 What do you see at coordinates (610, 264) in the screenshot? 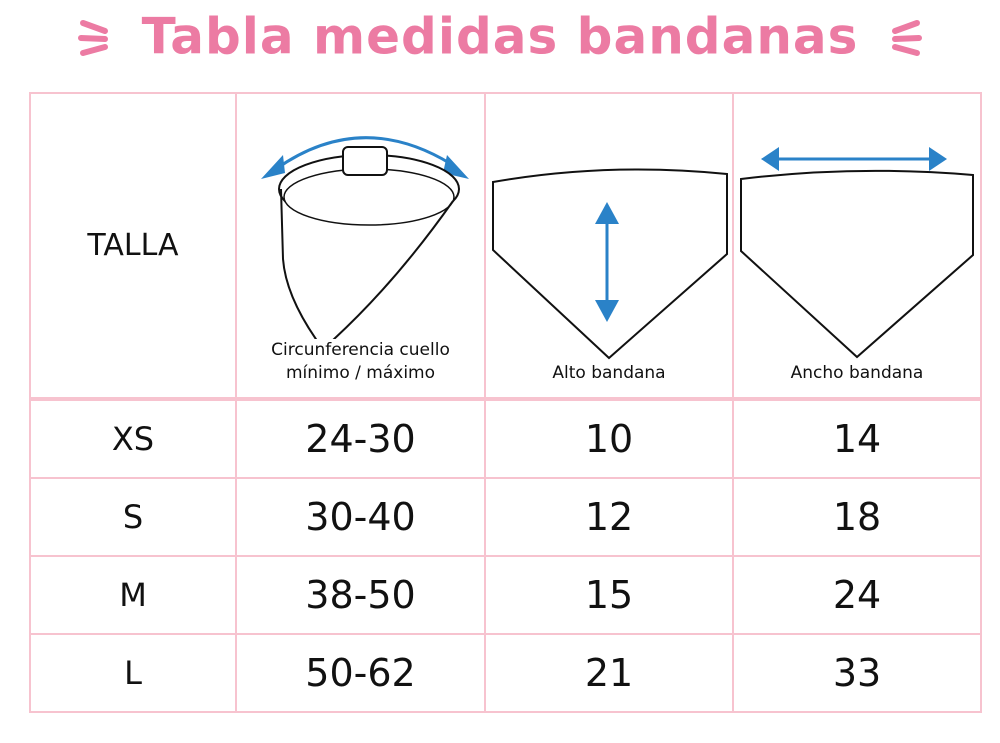
I see `bandana-height-arrow-icon` at bounding box center [610, 264].